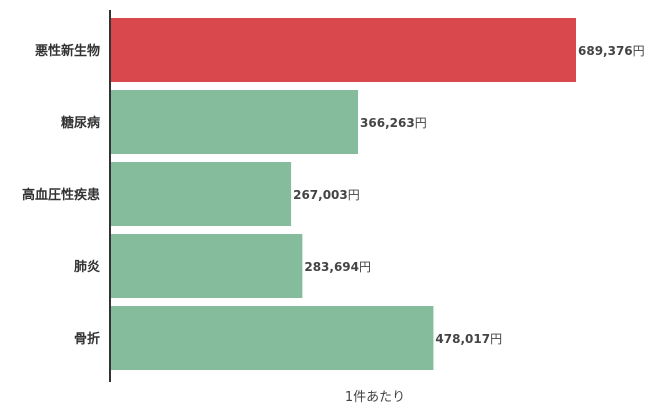 This screenshot has width=657, height=413. Describe the element at coordinates (67, 51) in the screenshot. I see `category-label-0: 悪性新生物` at that location.